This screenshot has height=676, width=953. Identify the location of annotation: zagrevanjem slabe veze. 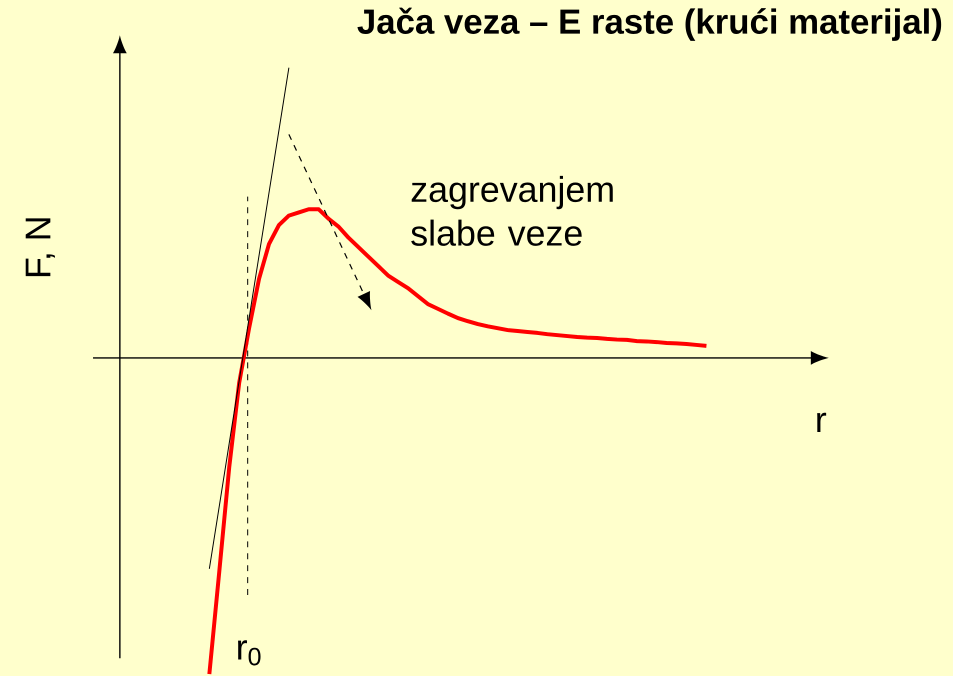
(512, 211).